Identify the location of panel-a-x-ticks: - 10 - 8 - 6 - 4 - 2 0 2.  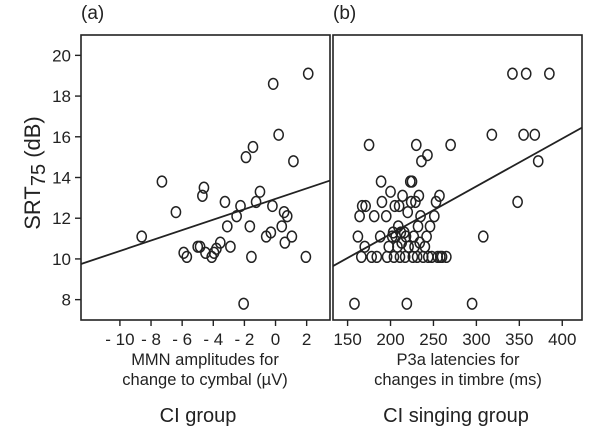
(208, 334).